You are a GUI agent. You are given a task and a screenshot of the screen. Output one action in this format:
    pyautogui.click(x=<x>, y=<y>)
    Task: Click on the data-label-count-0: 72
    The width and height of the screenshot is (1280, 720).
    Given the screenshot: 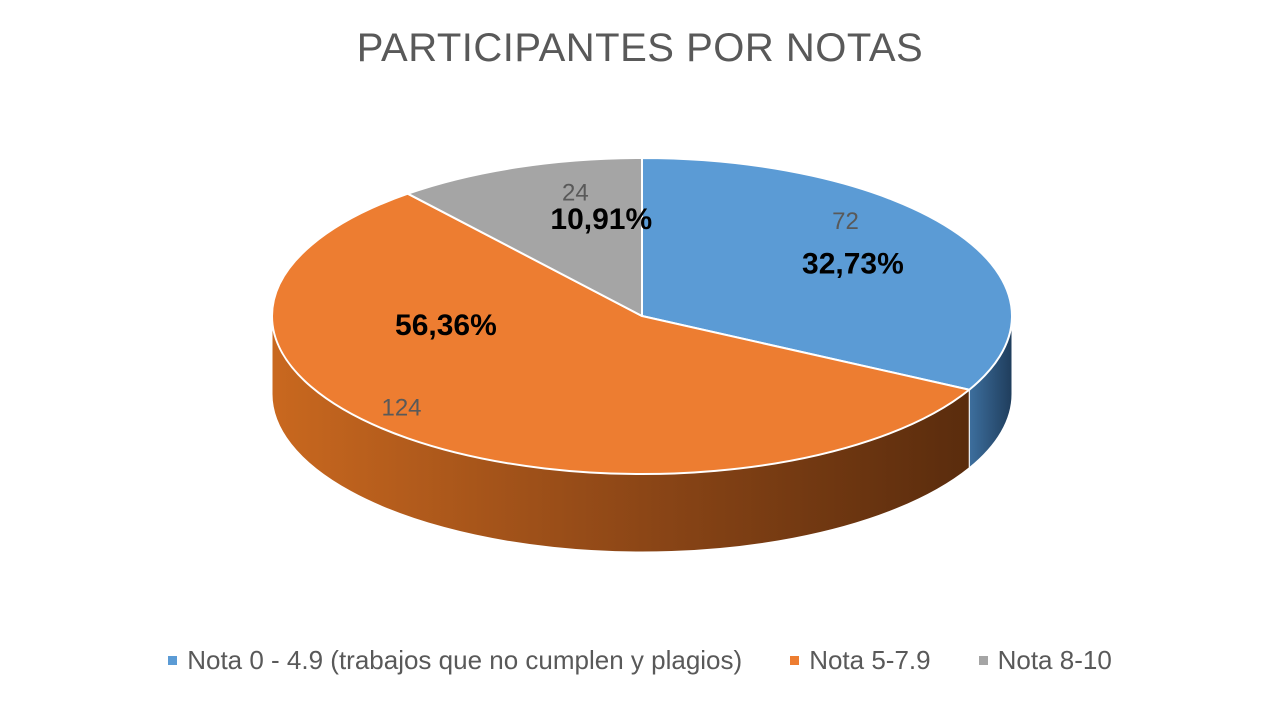 What is the action you would take?
    pyautogui.click(x=845, y=221)
    